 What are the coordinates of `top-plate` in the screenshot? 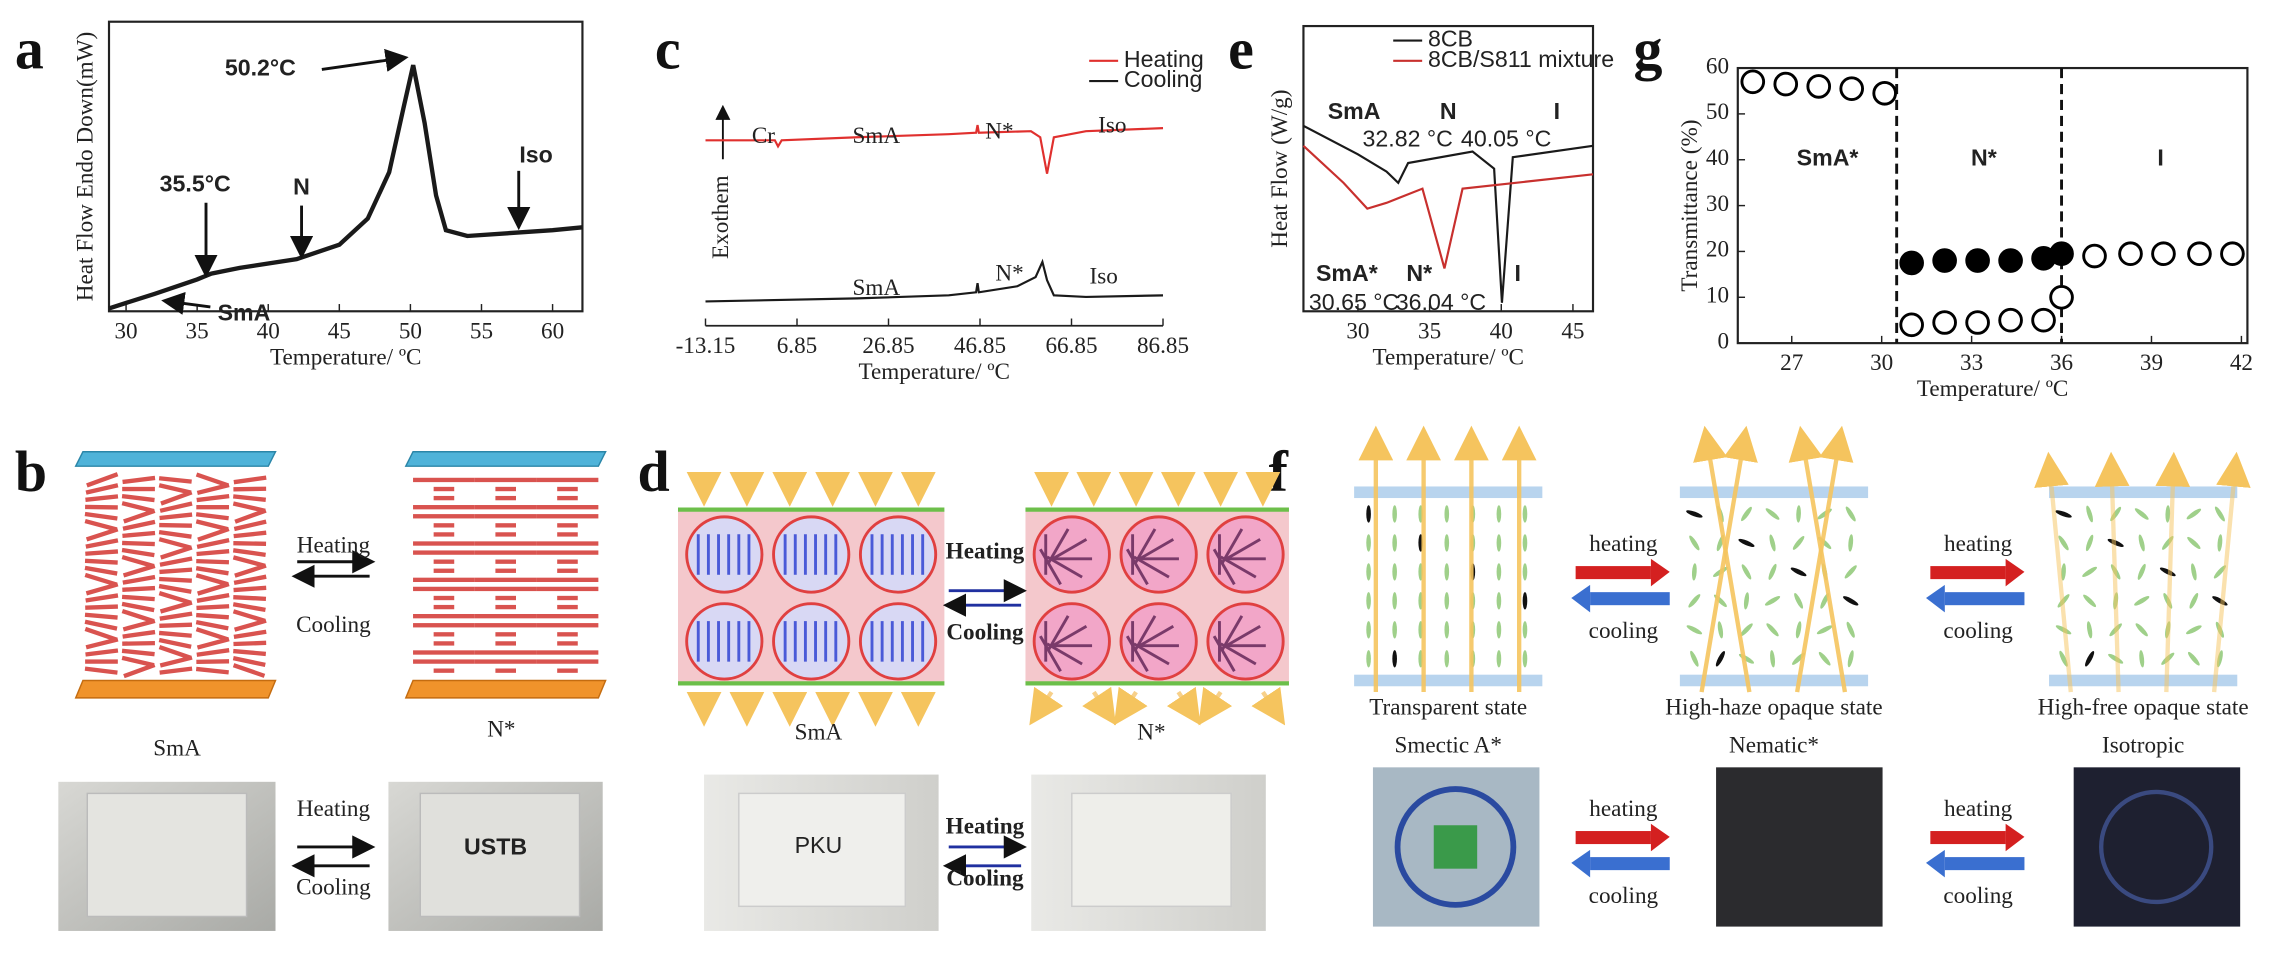 It's located at (505, 458).